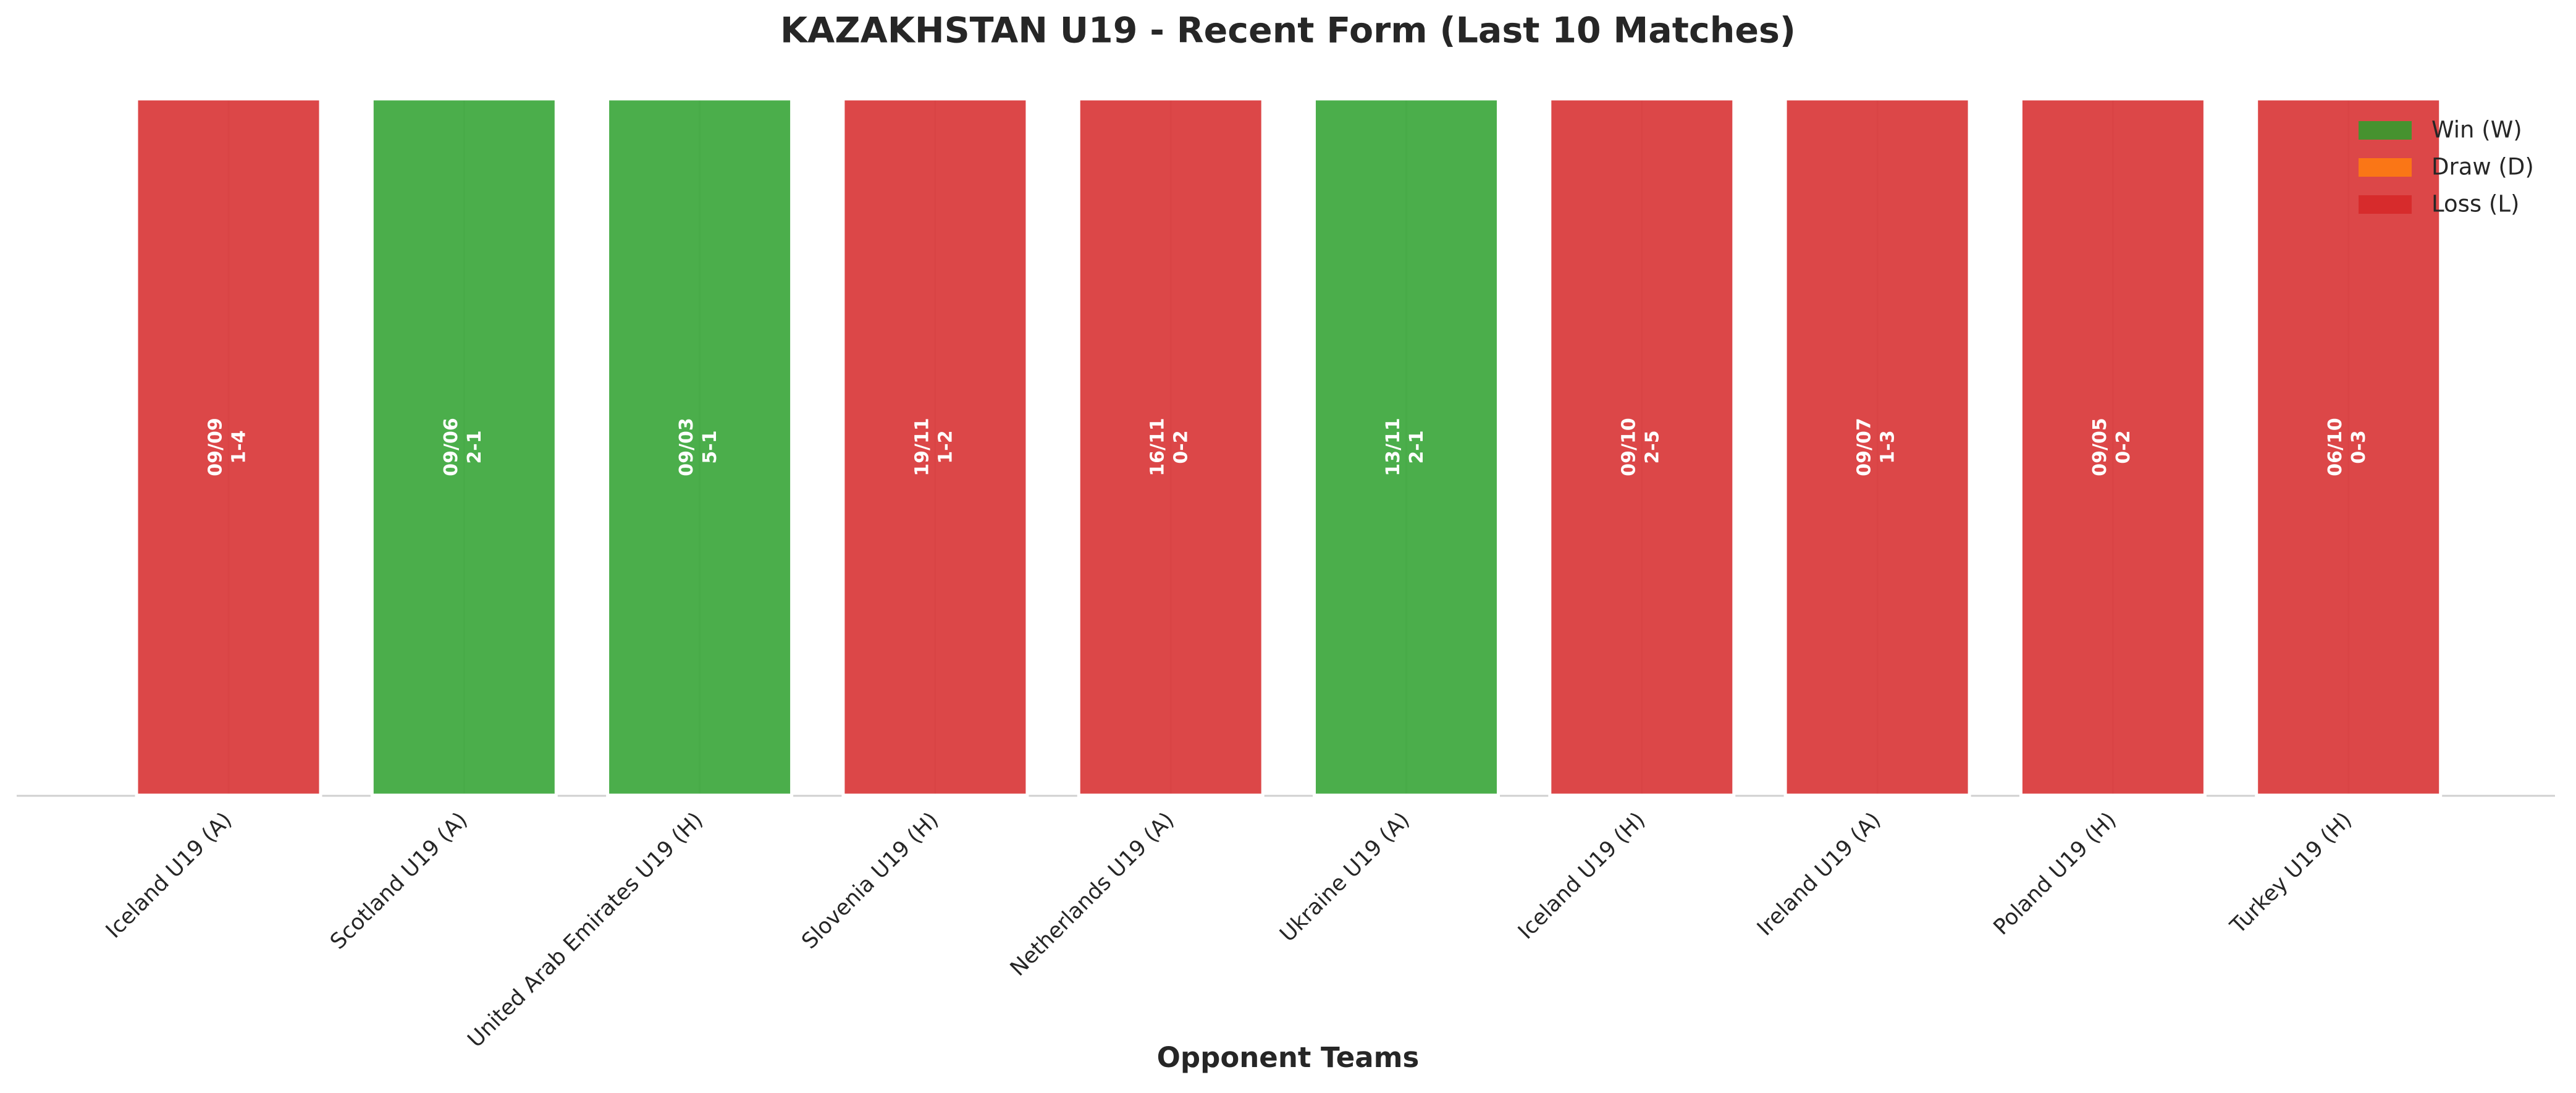 The height and width of the screenshot is (1093, 2576). Describe the element at coordinates (399, 881) in the screenshot. I see `x-tick-label: Scotland U19 (A)` at that location.